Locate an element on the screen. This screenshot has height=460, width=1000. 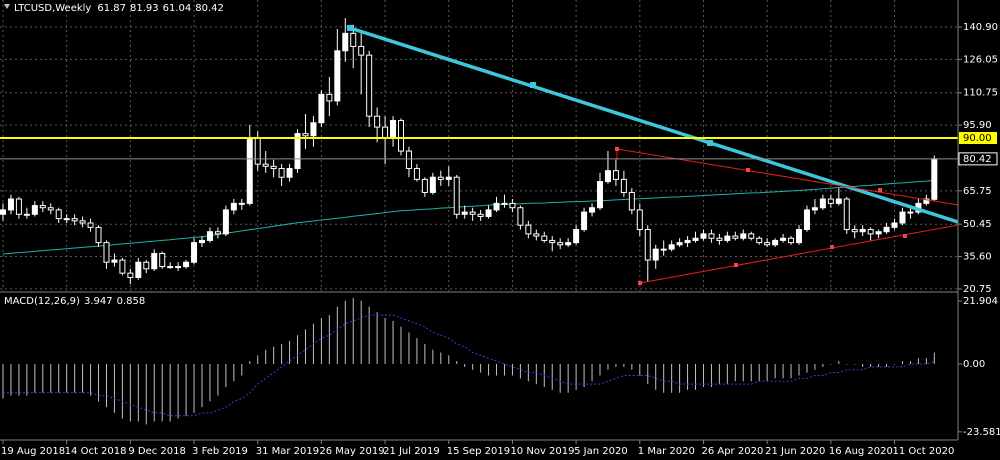
macd-tick-label: 21.904 is located at coordinates (980, 301).